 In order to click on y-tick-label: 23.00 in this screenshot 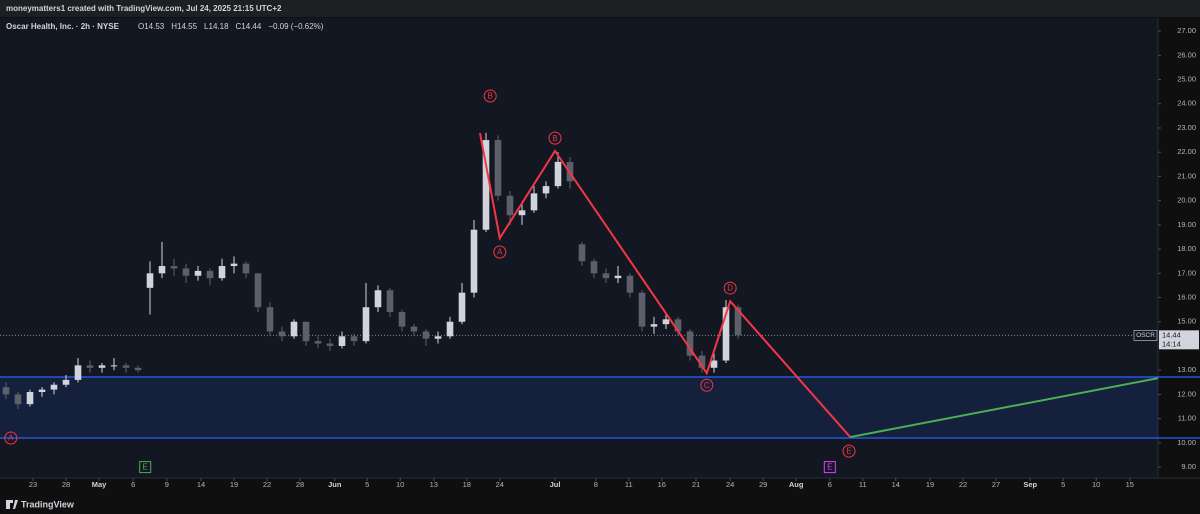, I will do `click(1186, 127)`.